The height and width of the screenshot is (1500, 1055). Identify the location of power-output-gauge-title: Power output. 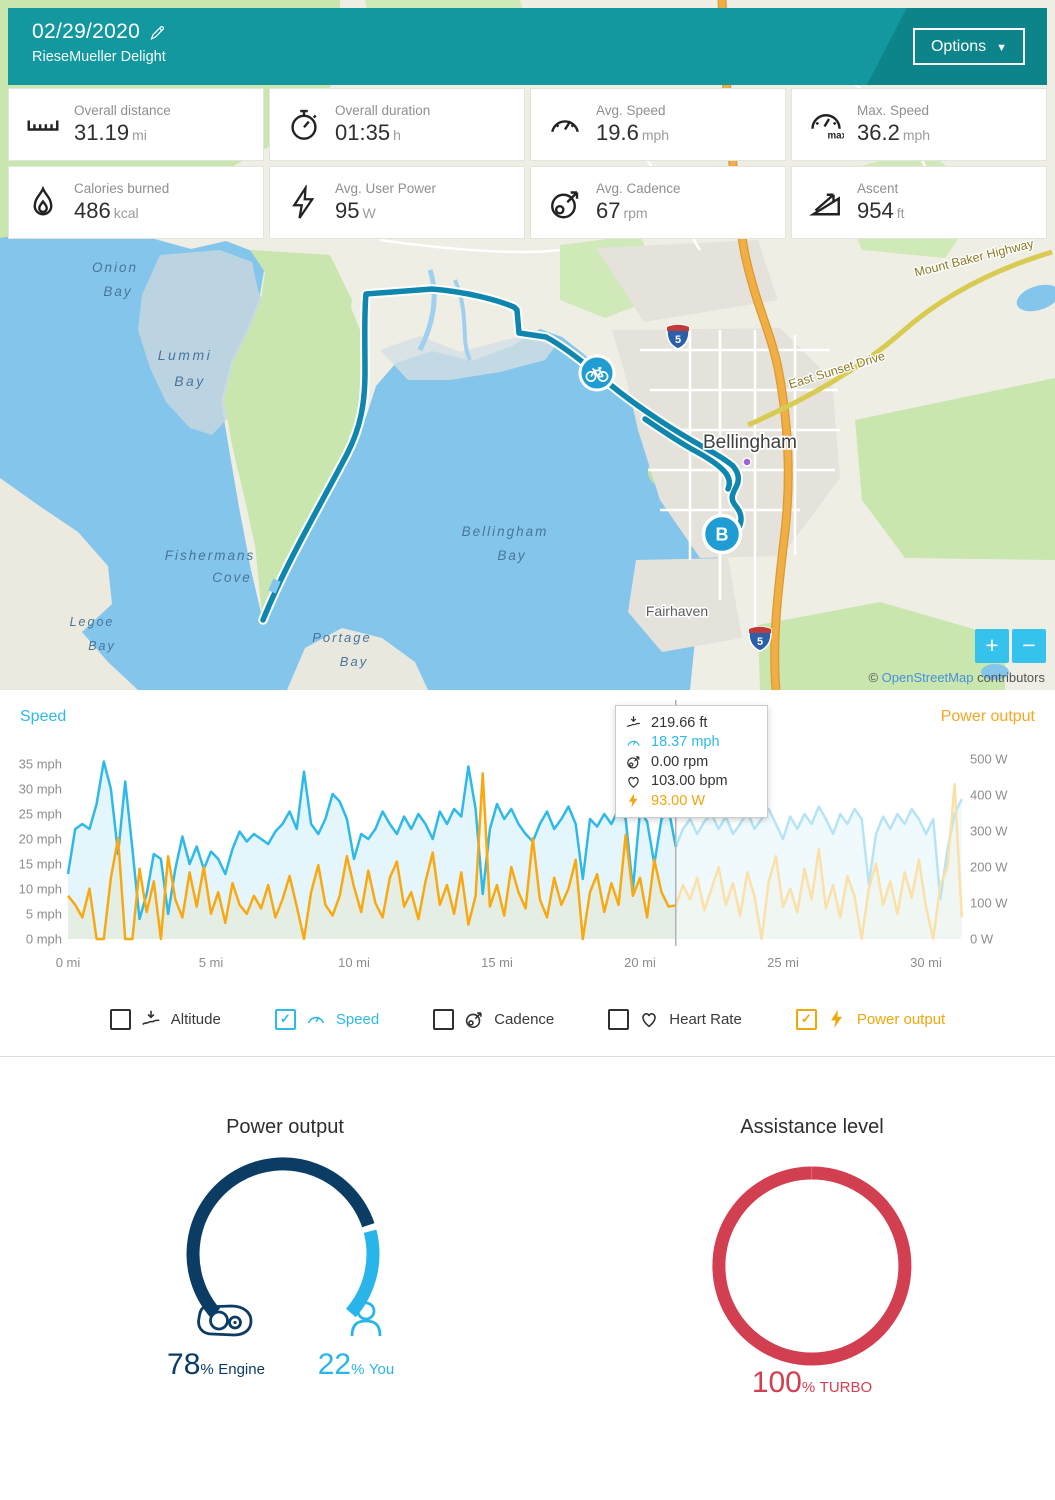
(285, 1127).